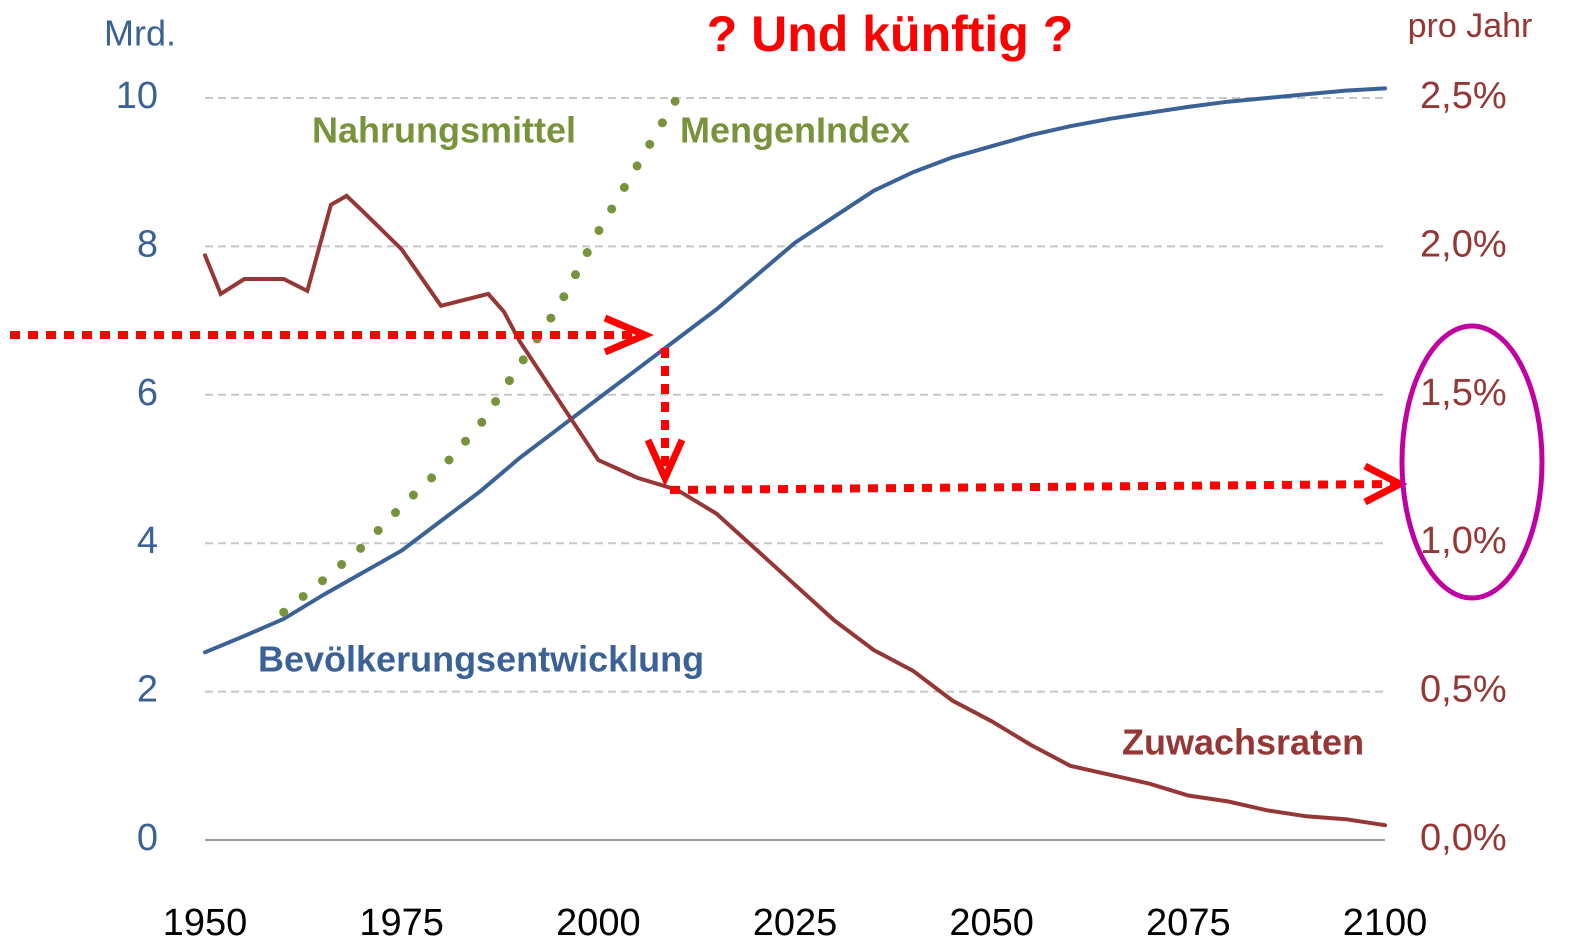  I want to click on y-axis-label: Mrd., so click(140, 33).